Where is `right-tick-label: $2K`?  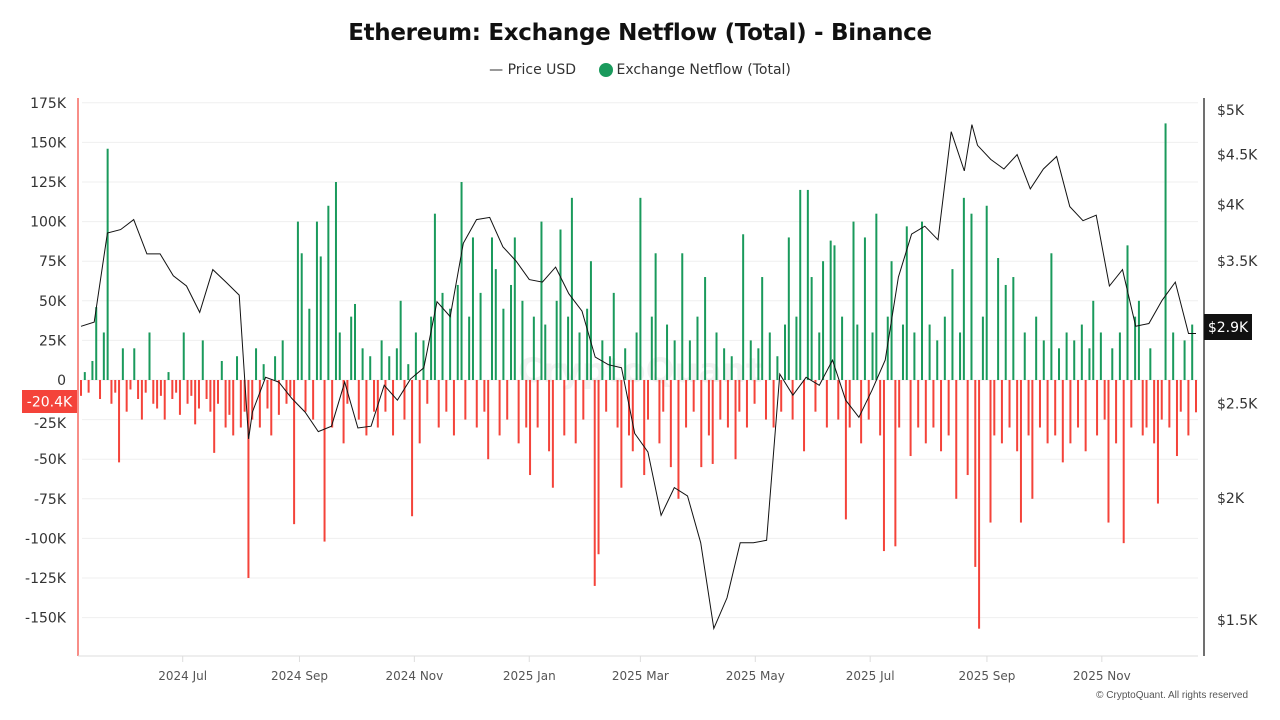
right-tick-label: $2K is located at coordinates (1231, 499).